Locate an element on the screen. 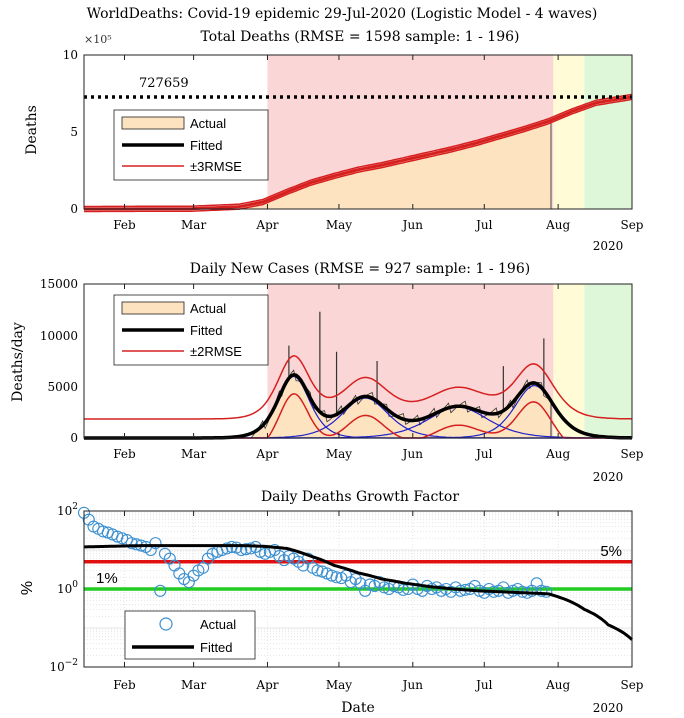  panel1-ytick-10: 10 is located at coordinates (70, 55).